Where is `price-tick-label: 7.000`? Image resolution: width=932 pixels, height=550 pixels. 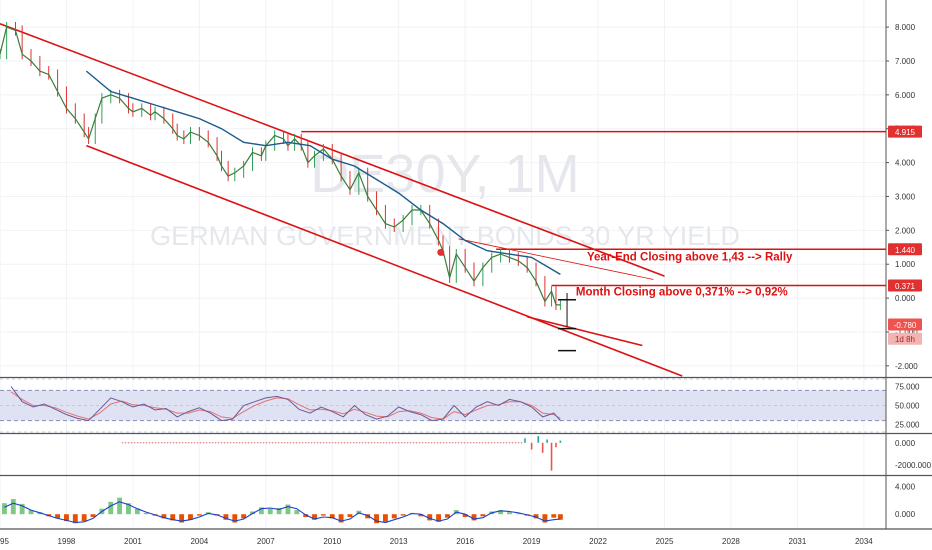
price-tick-label: 7.000 is located at coordinates (905, 61).